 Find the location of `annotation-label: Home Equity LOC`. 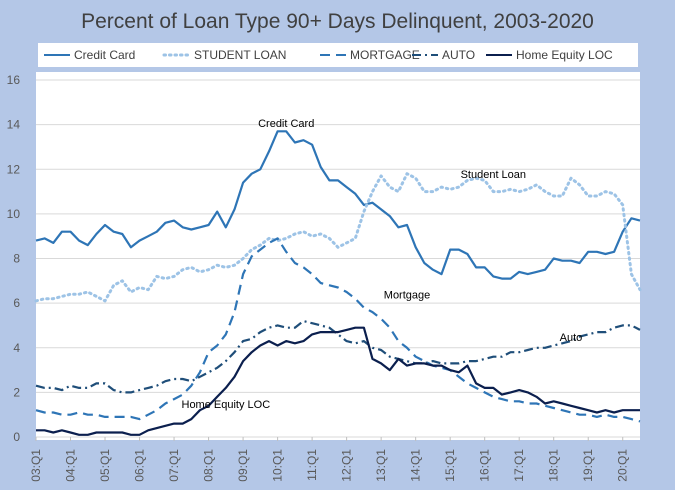

annotation-label: Home Equity LOC is located at coordinates (226, 405).